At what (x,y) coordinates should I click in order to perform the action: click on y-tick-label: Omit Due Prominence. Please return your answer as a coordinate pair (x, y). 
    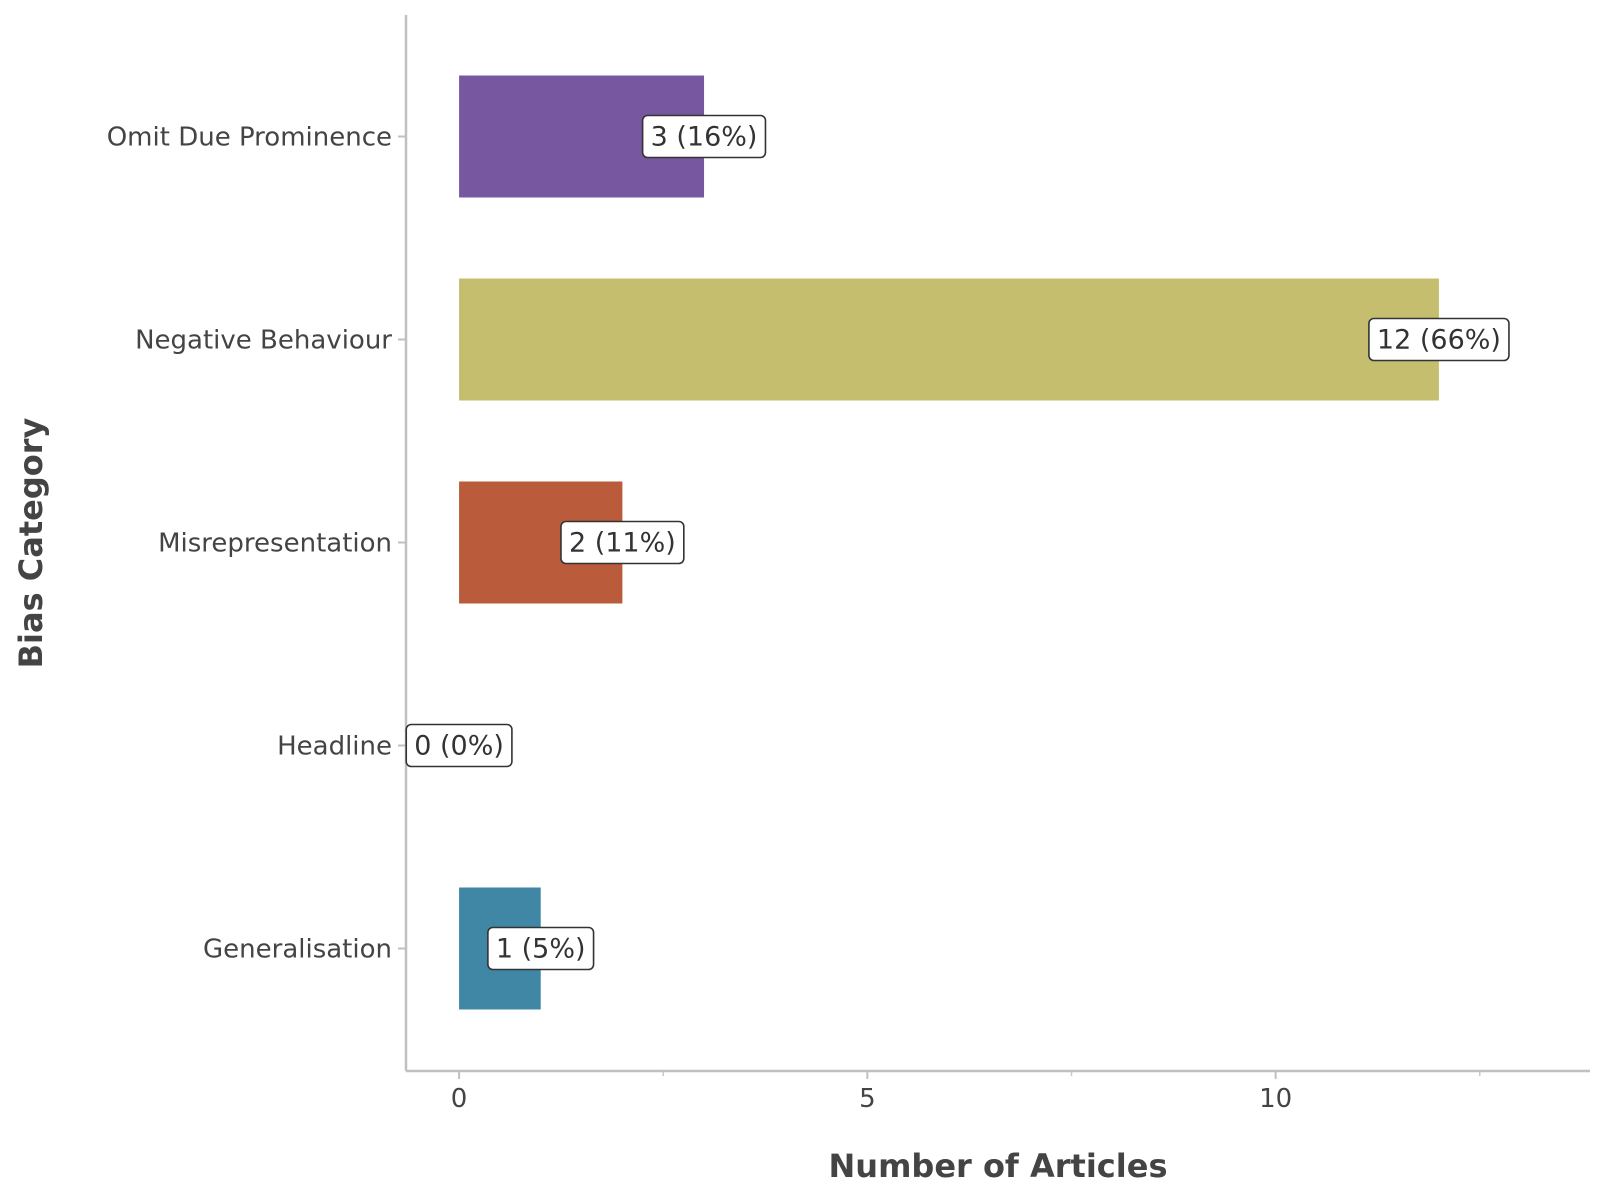
    Looking at the image, I should click on (249, 138).